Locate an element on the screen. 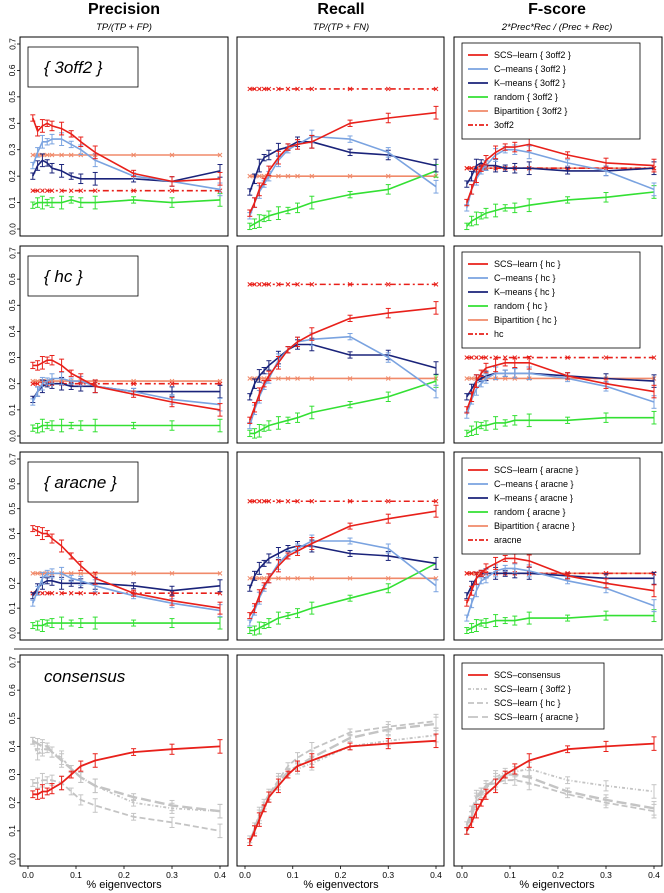 Image resolution: width=664 pixels, height=893 pixels. legend-box-consensus is located at coordinates (533, 696).